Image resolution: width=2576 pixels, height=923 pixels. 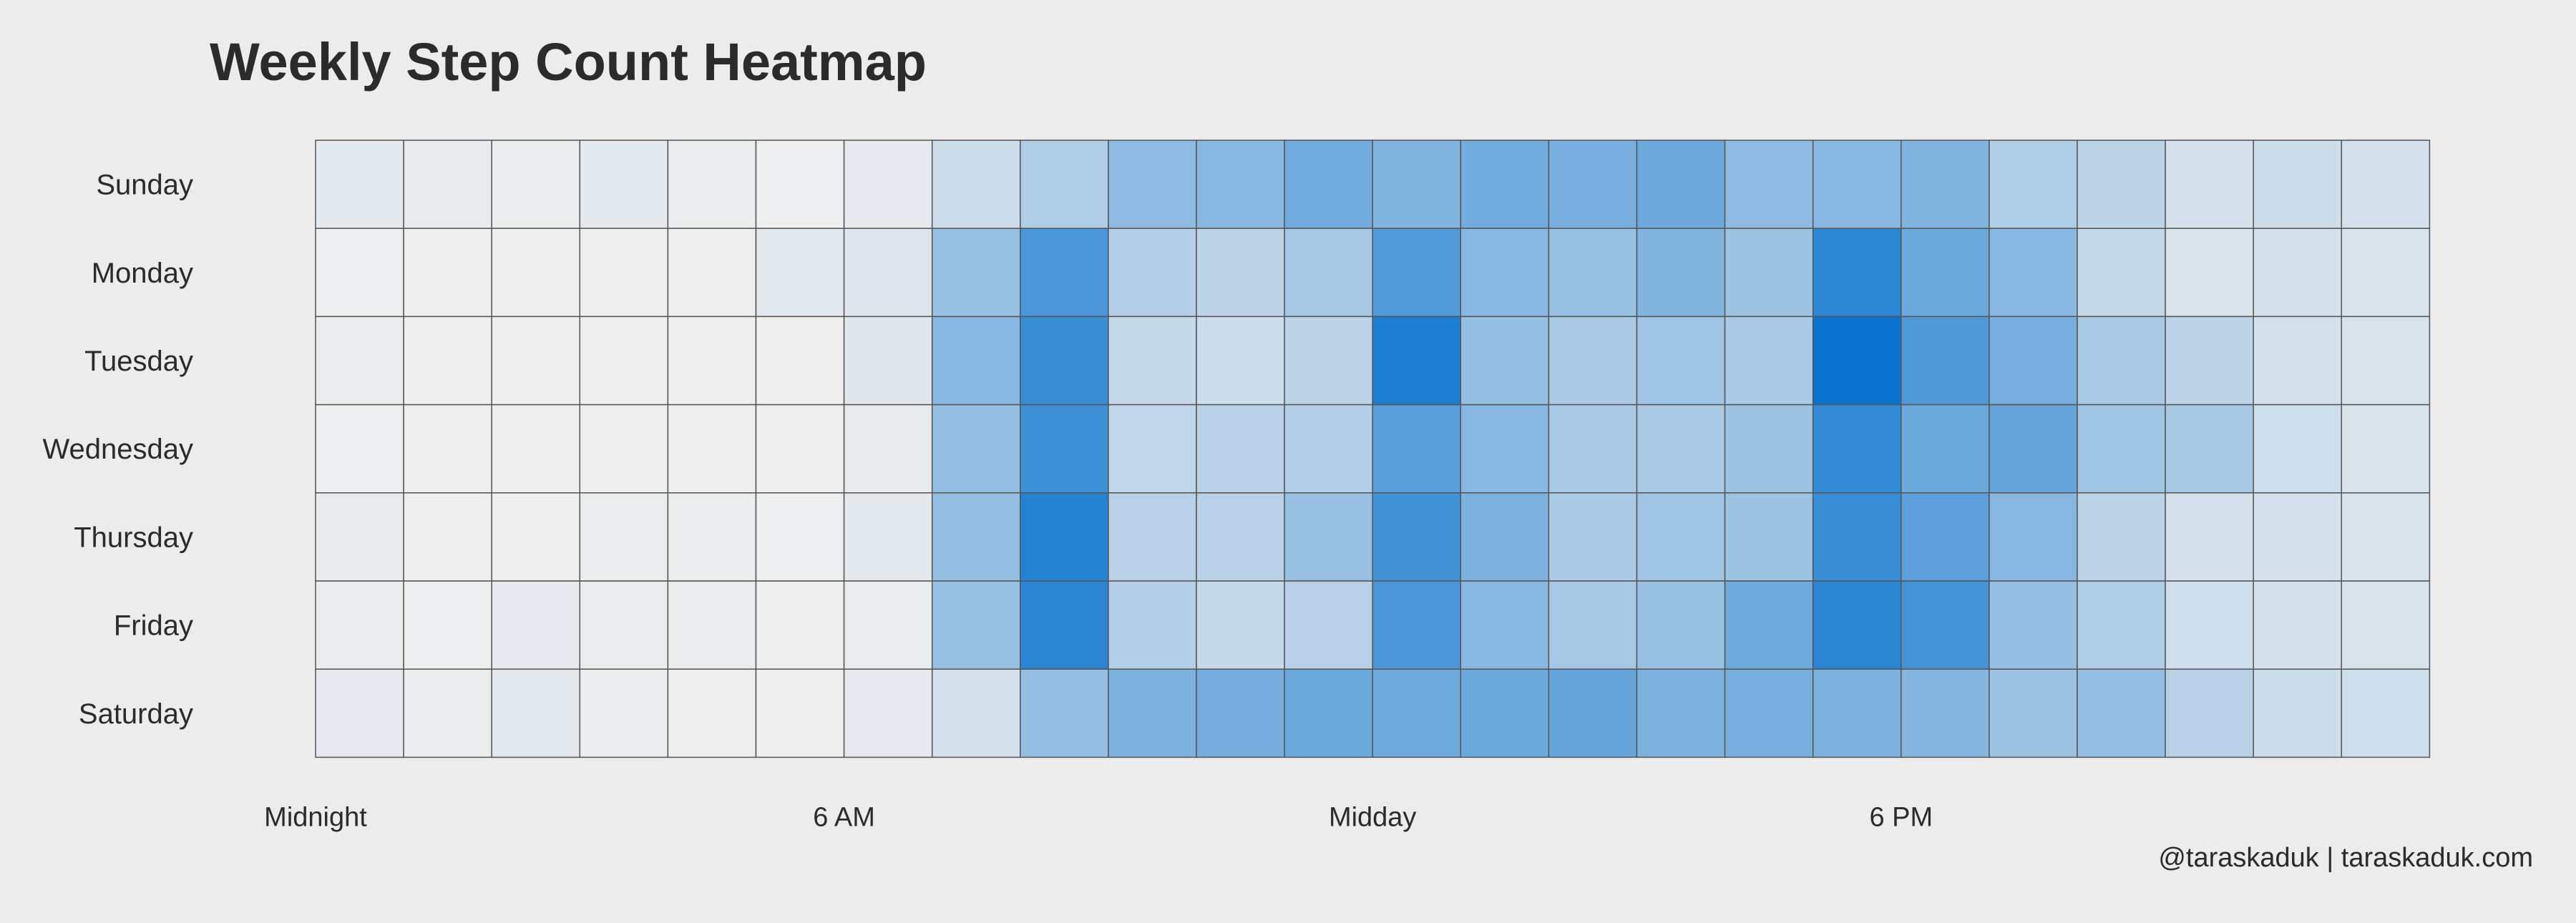 What do you see at coordinates (844, 817) in the screenshot?
I see `time-tick-label: 6 AM` at bounding box center [844, 817].